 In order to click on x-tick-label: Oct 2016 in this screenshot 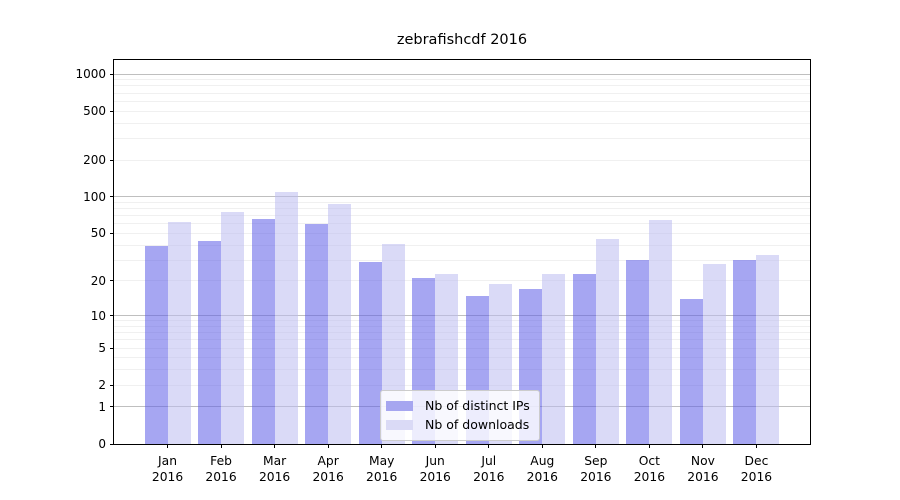, I will do `click(649, 469)`.